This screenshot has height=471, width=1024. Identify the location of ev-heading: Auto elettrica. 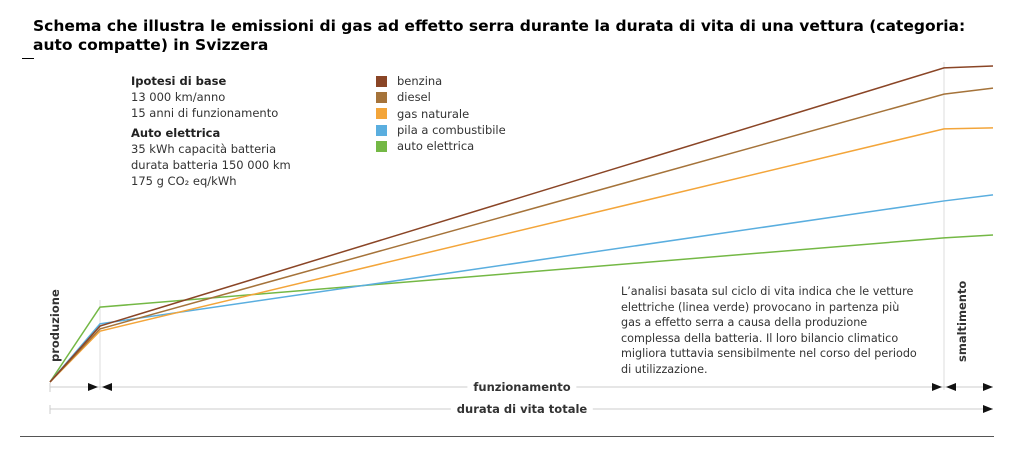
(176, 133).